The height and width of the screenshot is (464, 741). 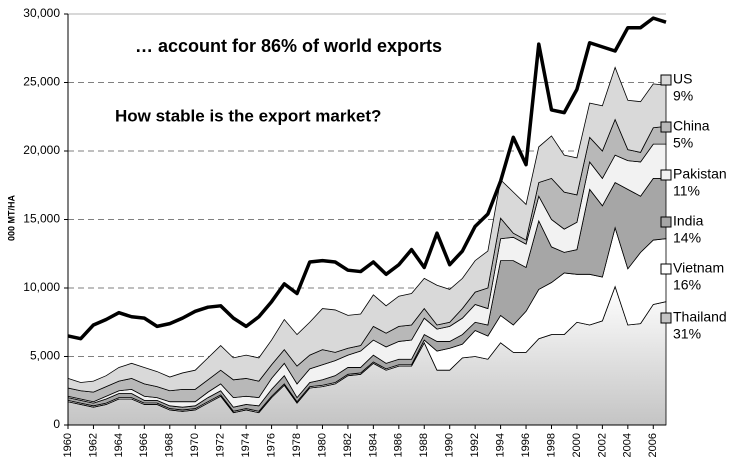 What do you see at coordinates (501, 445) in the screenshot?
I see `x-tick-label: 1994` at bounding box center [501, 445].